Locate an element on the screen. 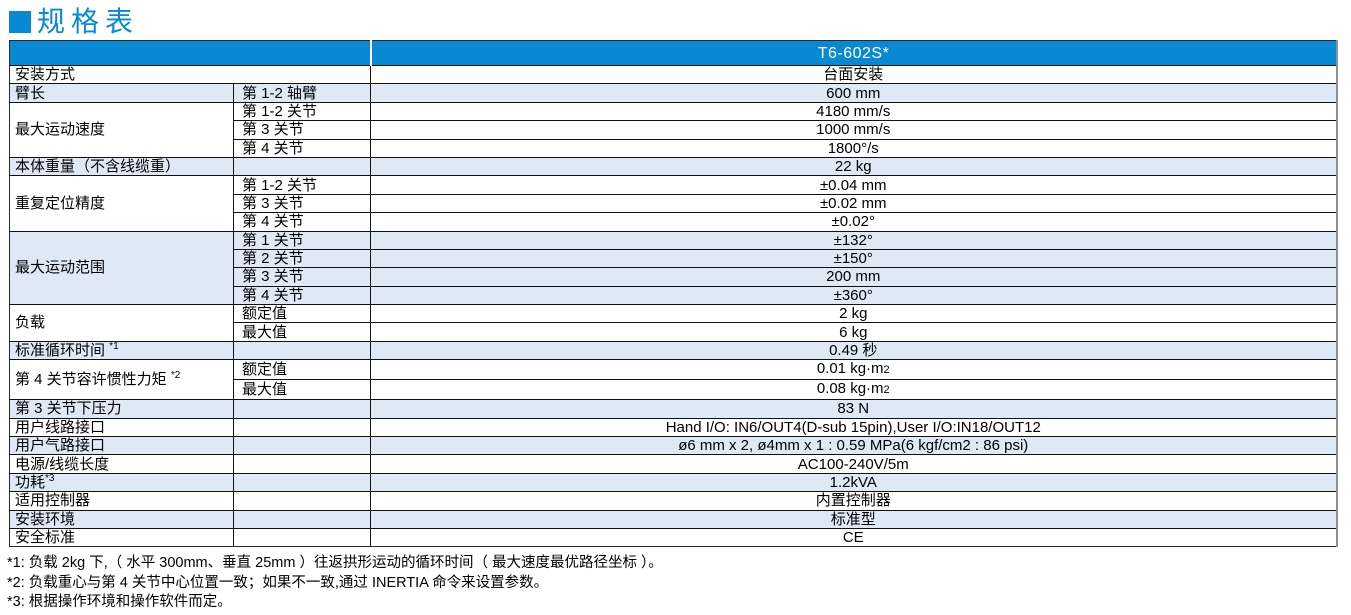 The image size is (1351, 615). table-row: 安装方式 台面安装 is located at coordinates (673, 74).